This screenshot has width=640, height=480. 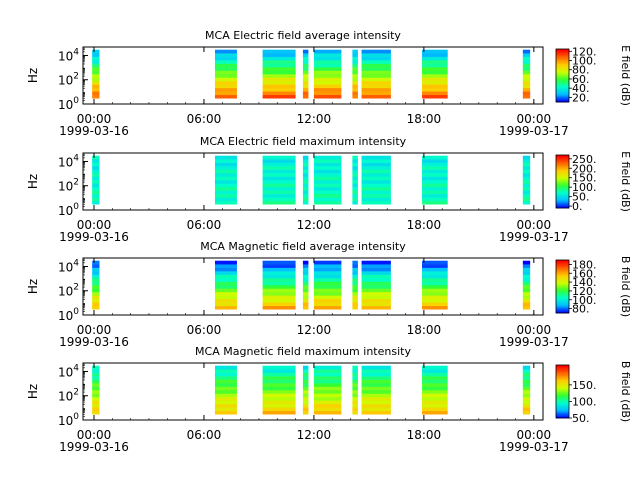 What do you see at coordinates (68, 161) in the screenshot?
I see `y-tick-label: 104` at bounding box center [68, 161].